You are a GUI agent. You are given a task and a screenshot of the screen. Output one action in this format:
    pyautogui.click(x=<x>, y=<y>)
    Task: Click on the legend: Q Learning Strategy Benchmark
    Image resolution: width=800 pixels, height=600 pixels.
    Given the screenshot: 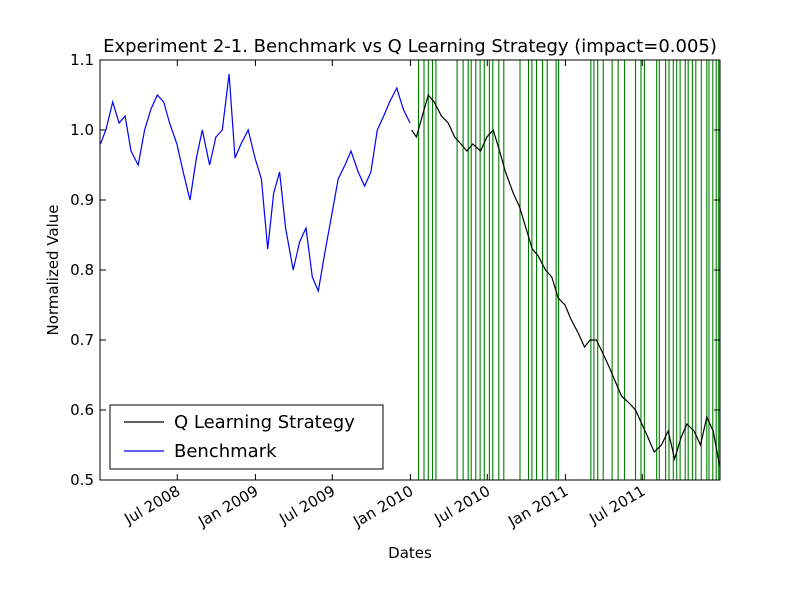 What is the action you would take?
    pyautogui.click(x=246, y=437)
    